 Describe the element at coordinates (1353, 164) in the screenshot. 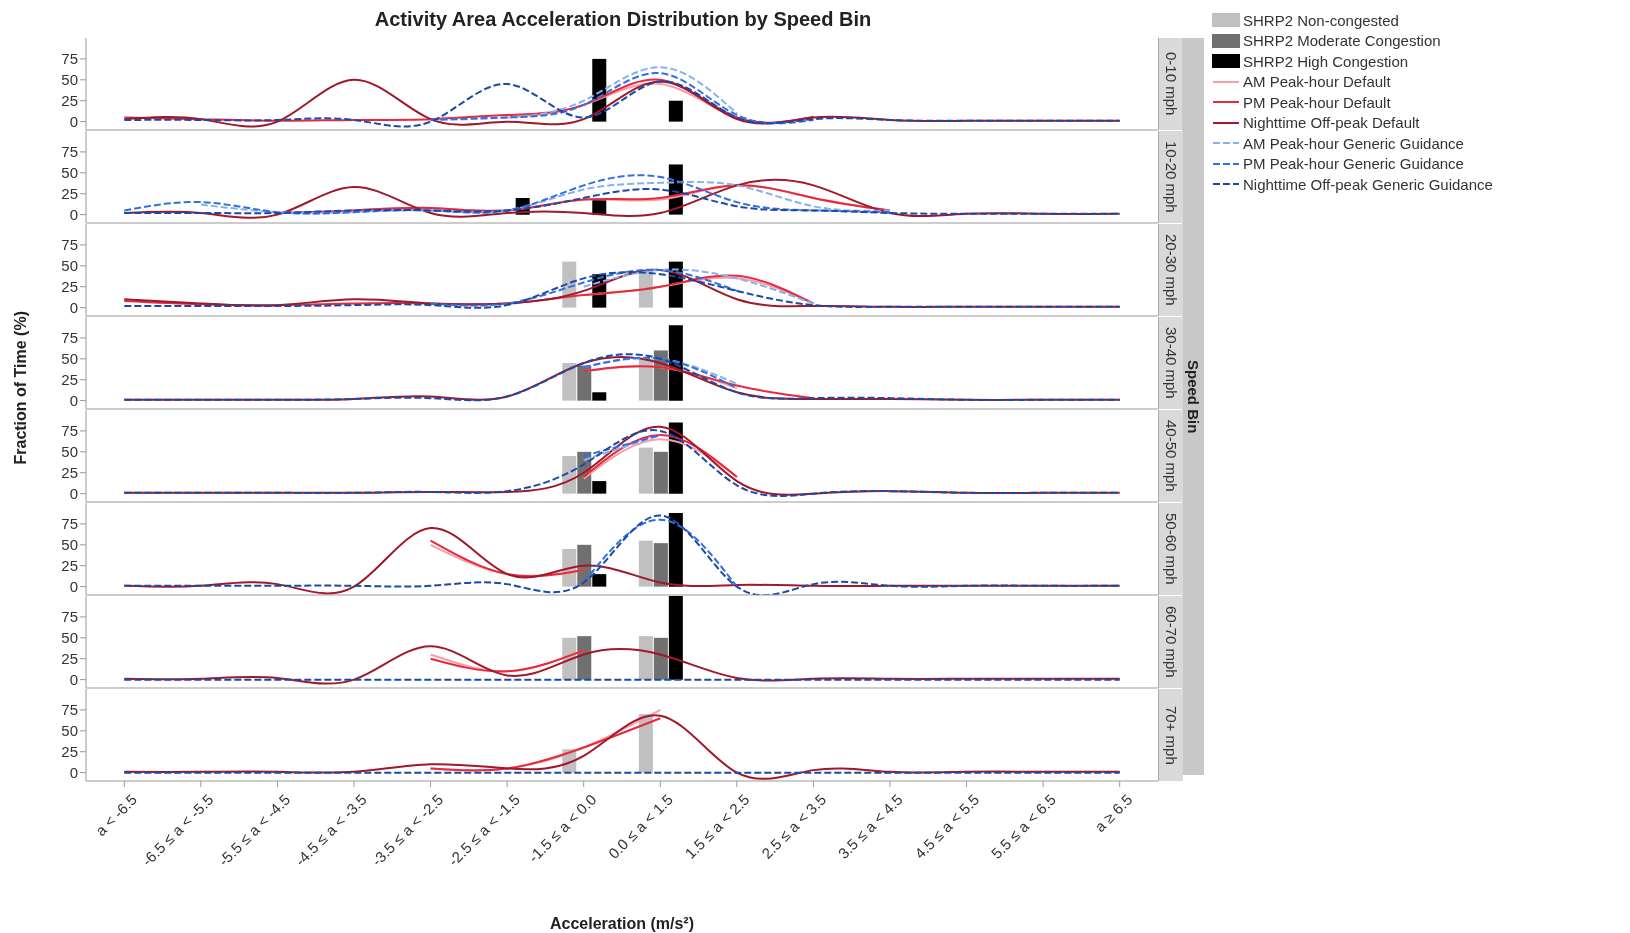

I see `legend-label: PM Peak-hour Generic Guidance` at that location.